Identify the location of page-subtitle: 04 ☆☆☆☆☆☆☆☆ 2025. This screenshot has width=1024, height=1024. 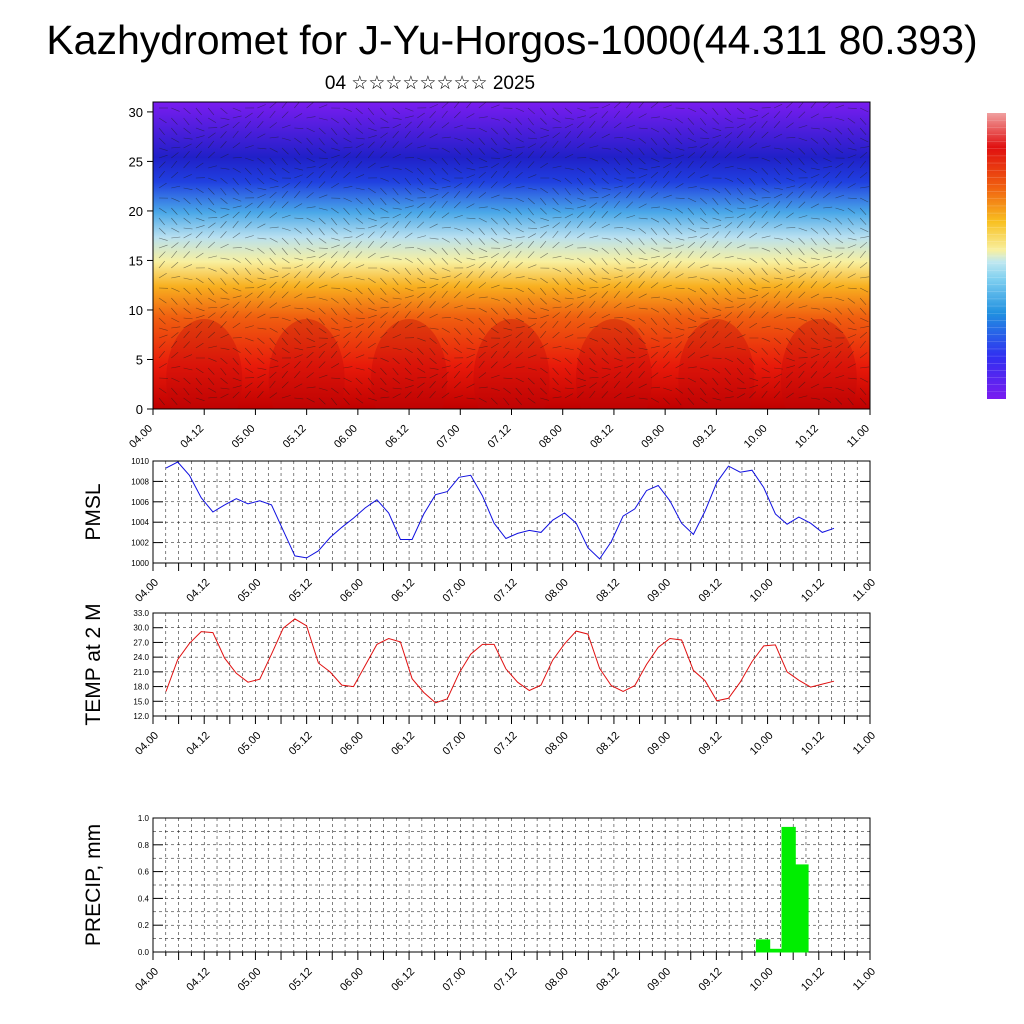
(430, 83).